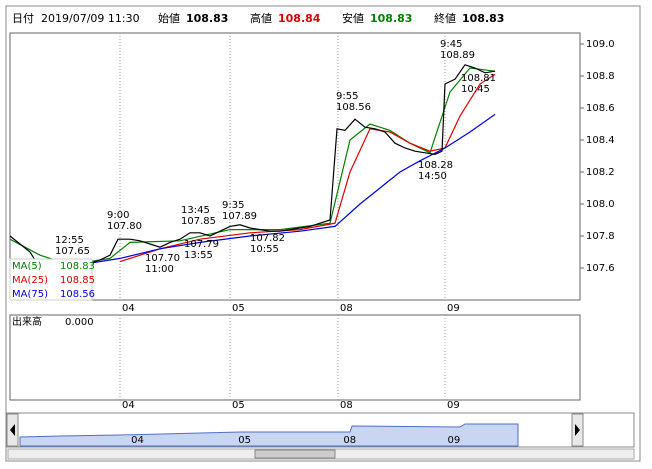  Describe the element at coordinates (195, 210) in the screenshot. I see `annotation: 13:45` at that location.